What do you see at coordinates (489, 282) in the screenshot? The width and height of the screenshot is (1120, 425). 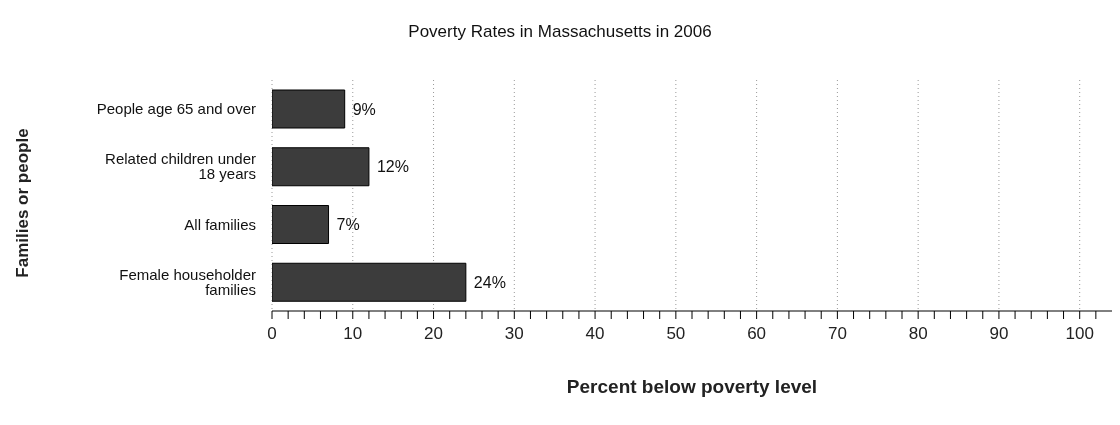 I see `data-label: 24%` at bounding box center [489, 282].